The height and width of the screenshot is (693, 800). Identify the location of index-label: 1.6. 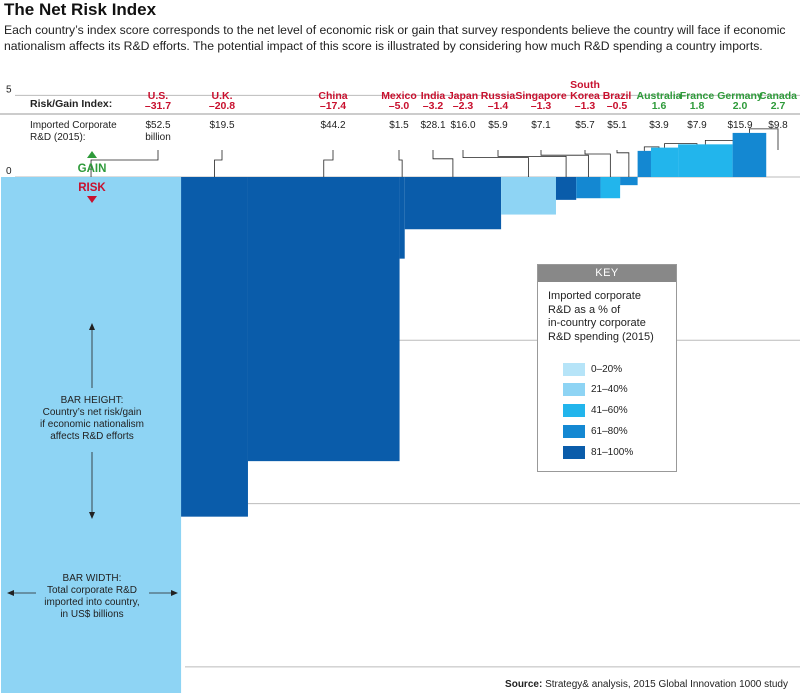
(659, 106).